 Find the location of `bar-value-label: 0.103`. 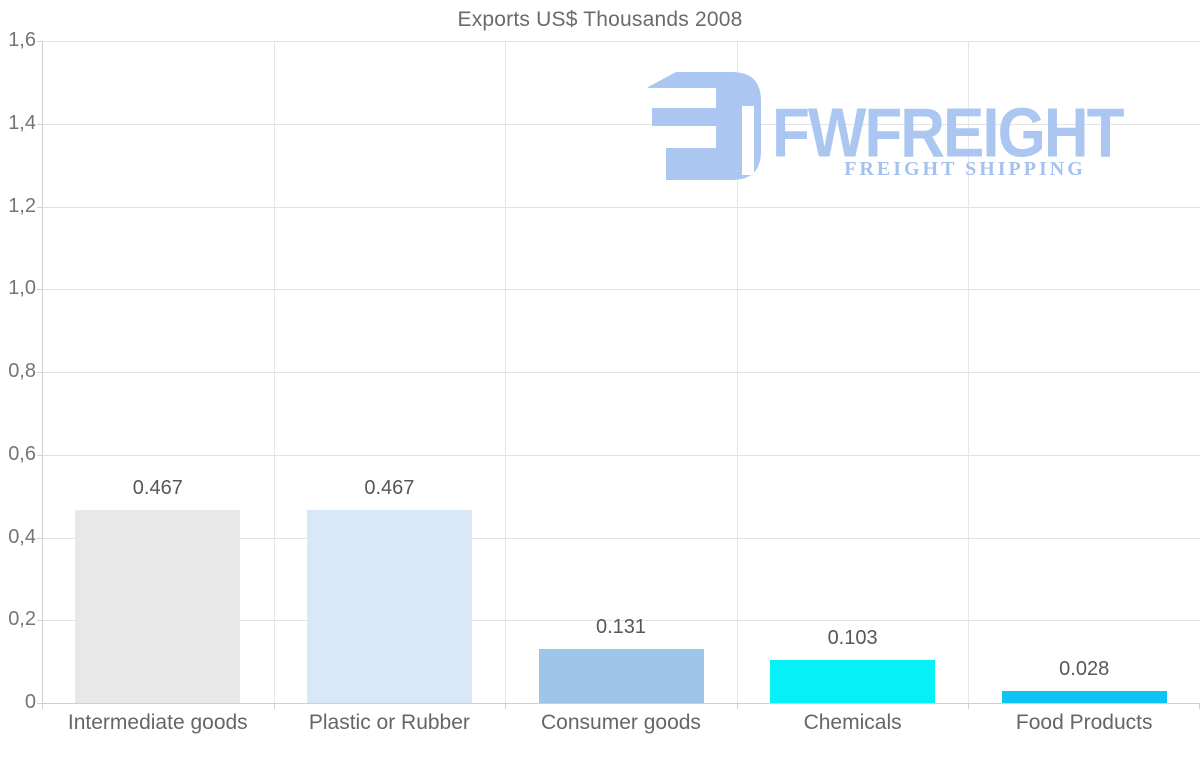

bar-value-label: 0.103 is located at coordinates (852, 638).